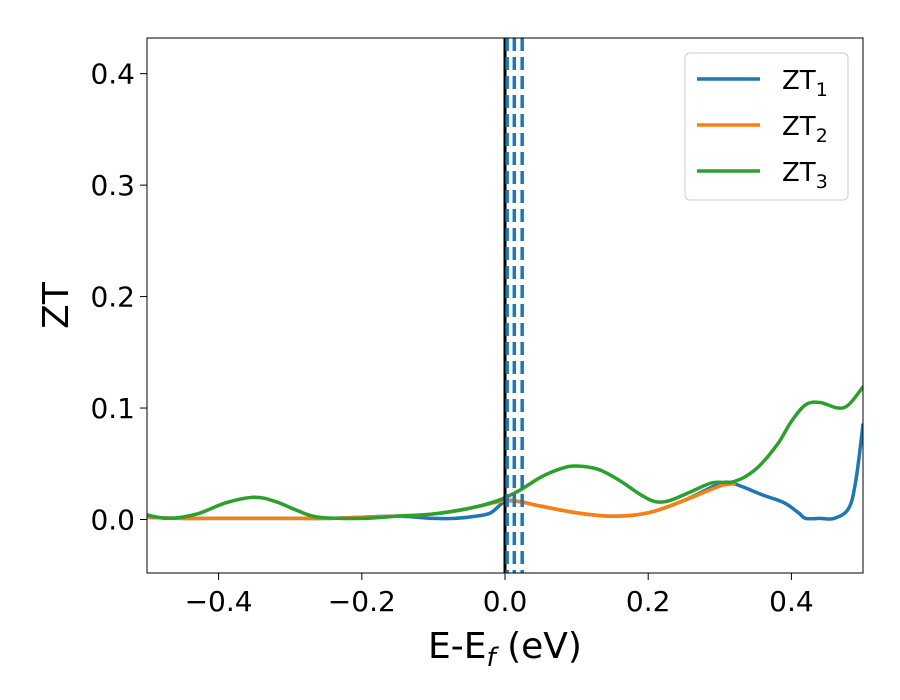 The width and height of the screenshot is (900, 700). Describe the element at coordinates (805, 175) in the screenshot. I see `legend-label-zt3: ZT3` at that location.